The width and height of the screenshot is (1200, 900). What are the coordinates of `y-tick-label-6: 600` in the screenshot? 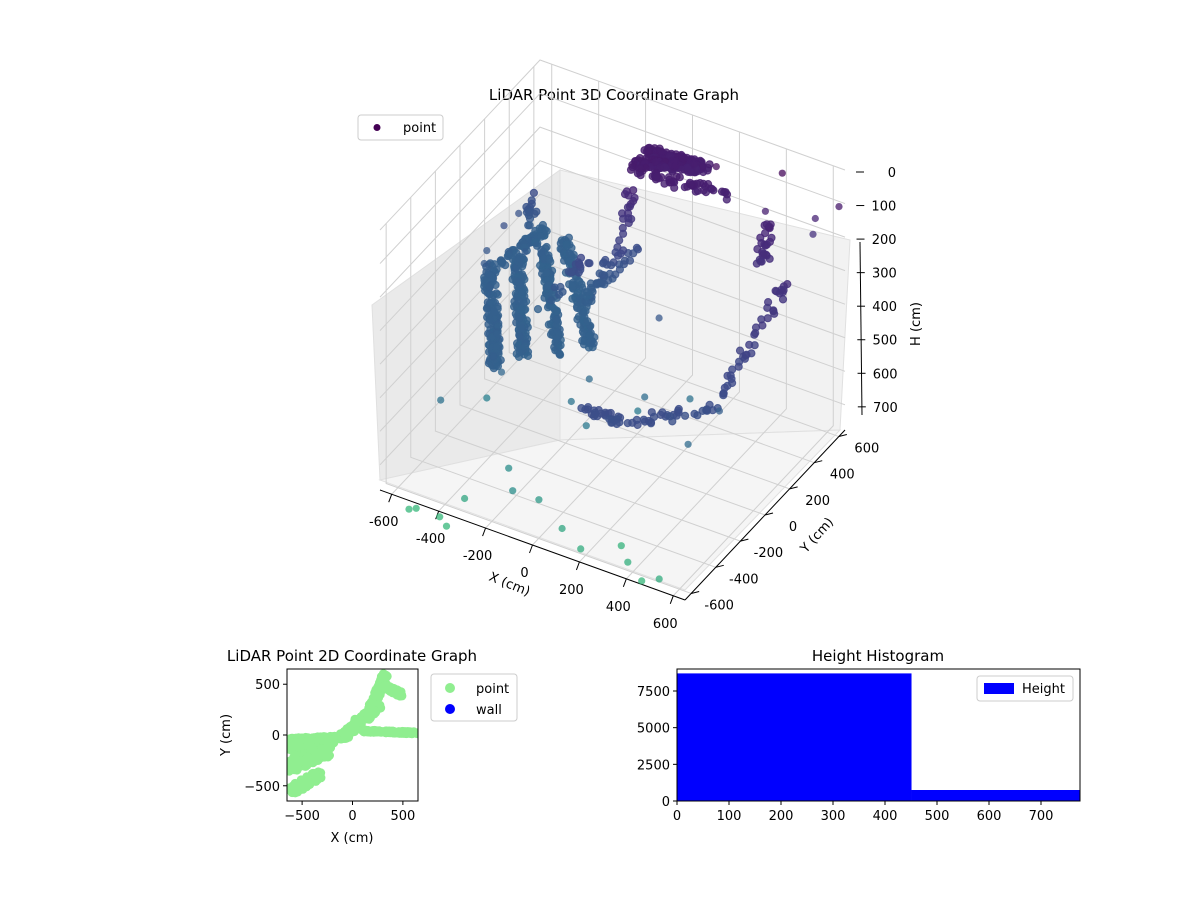 It's located at (866, 449).